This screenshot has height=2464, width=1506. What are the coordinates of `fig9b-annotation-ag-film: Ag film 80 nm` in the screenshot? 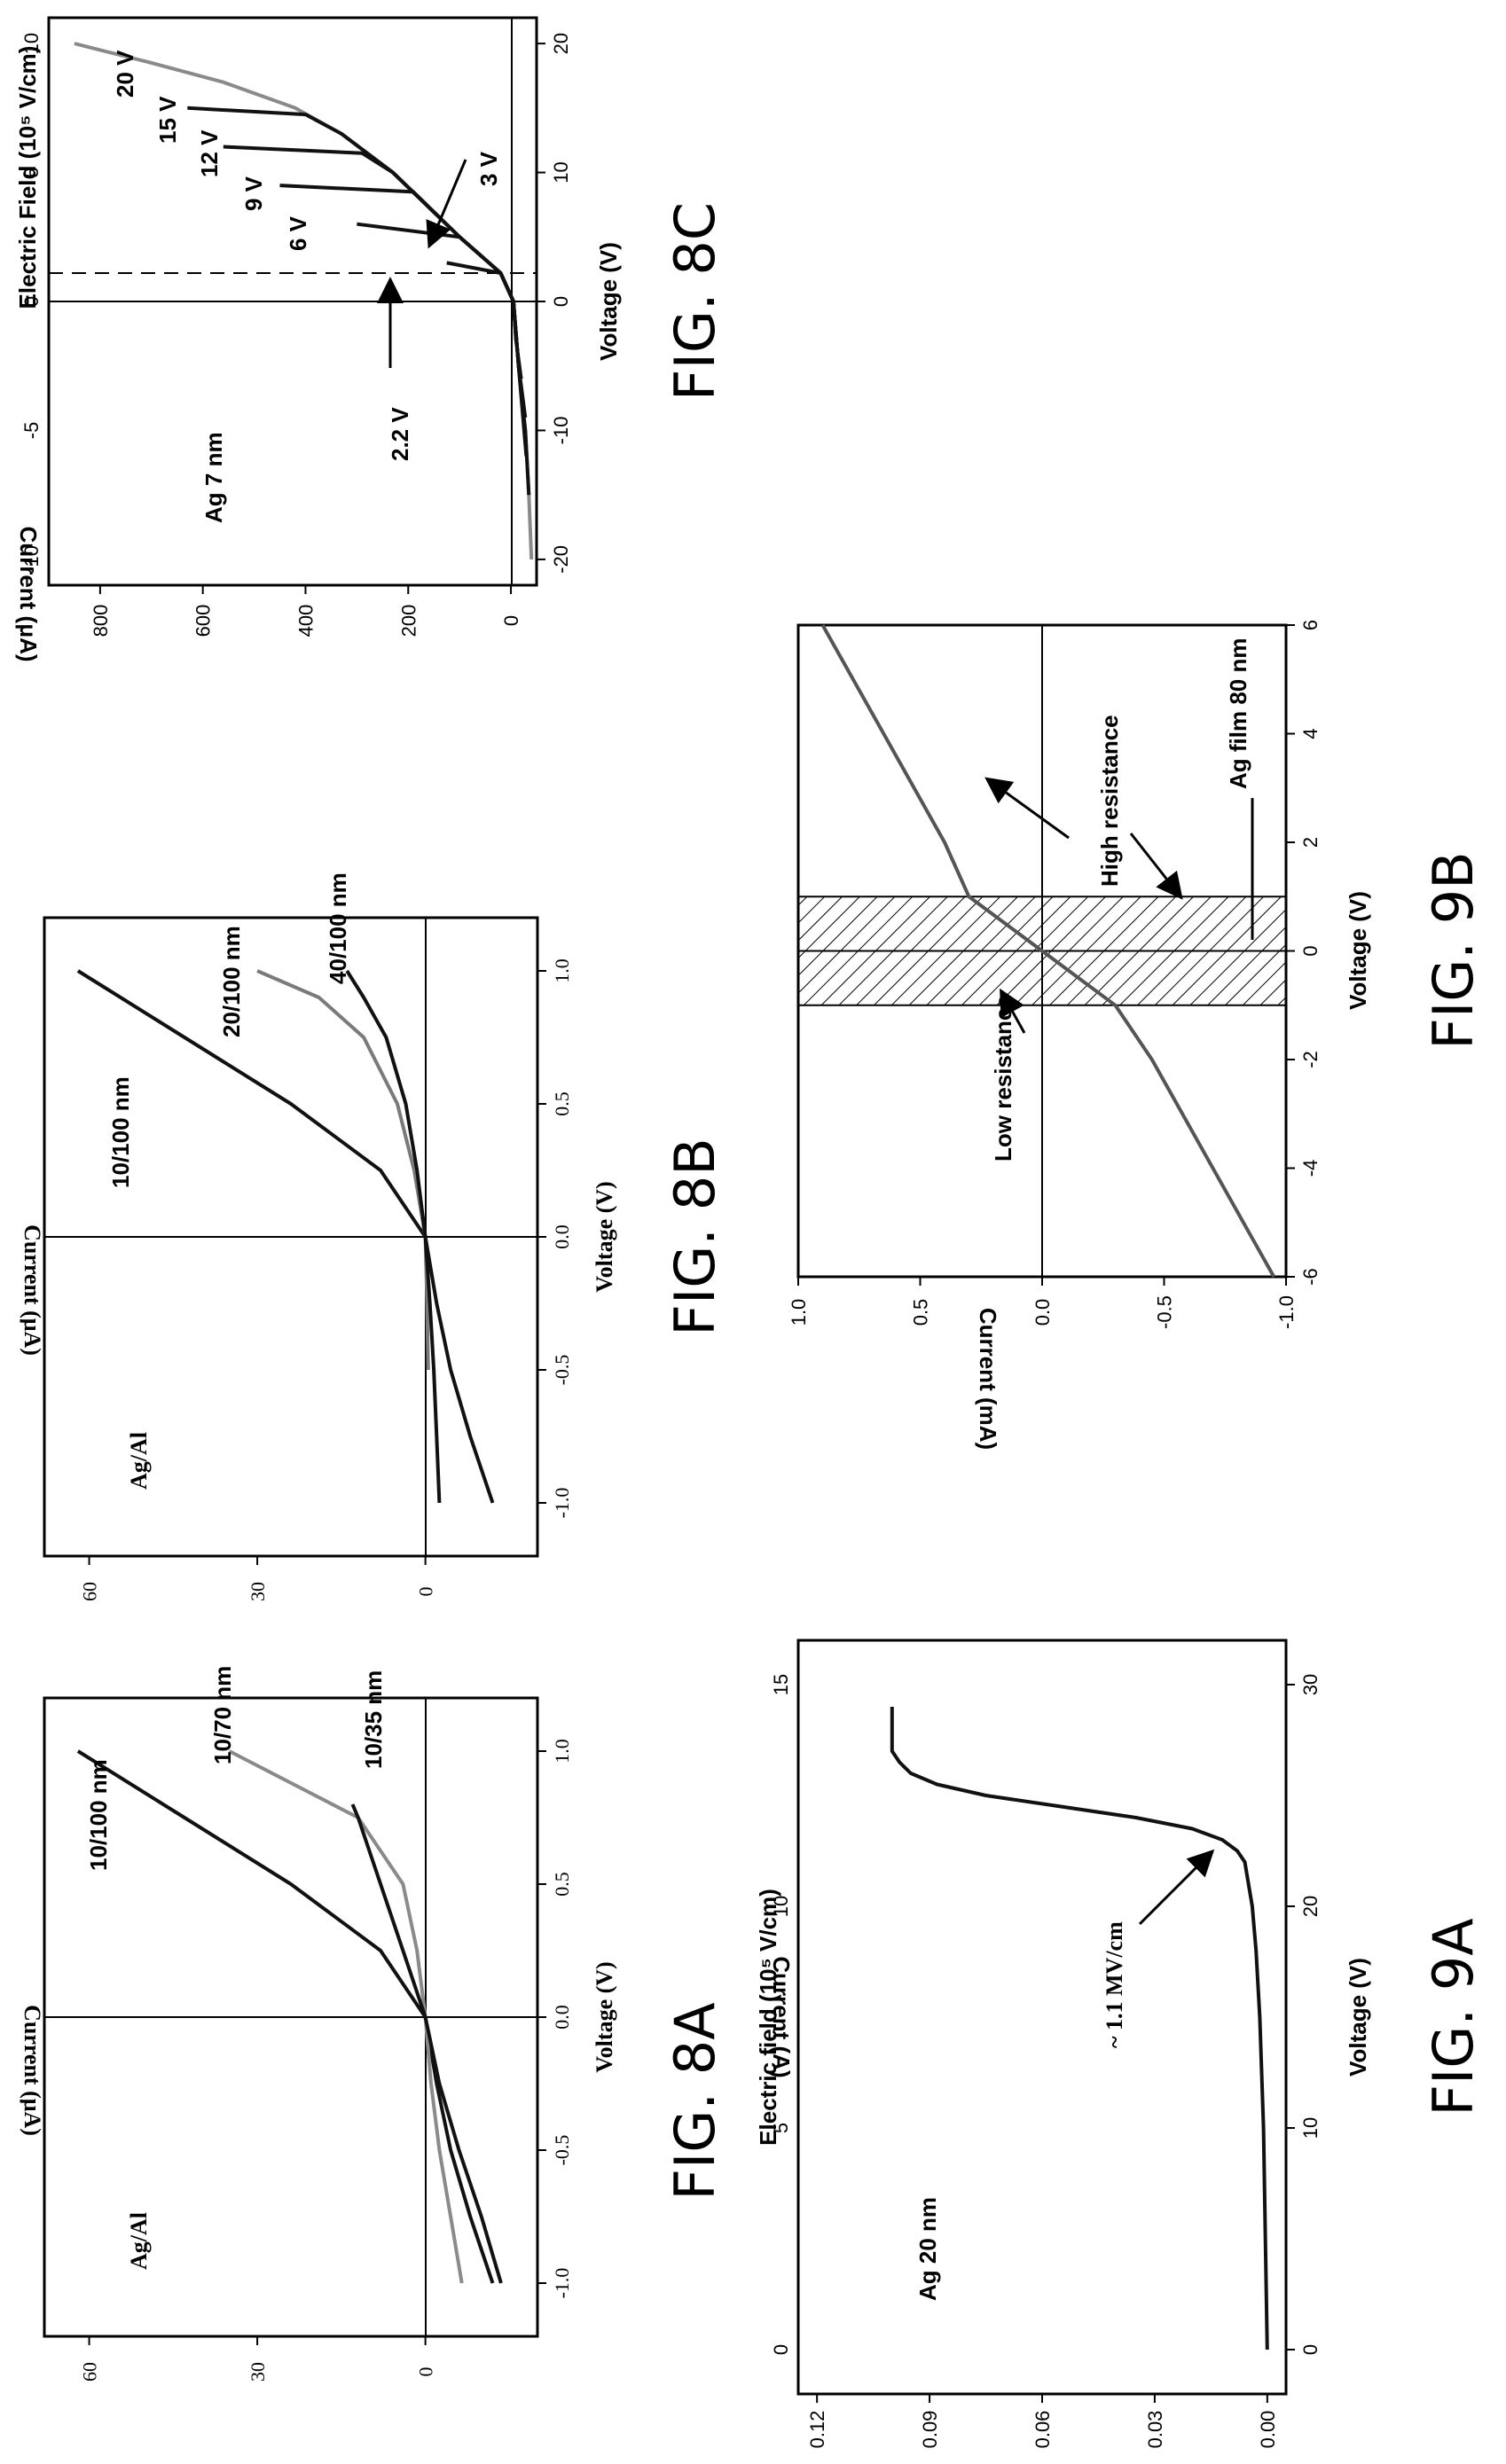 It's located at (1238, 714).